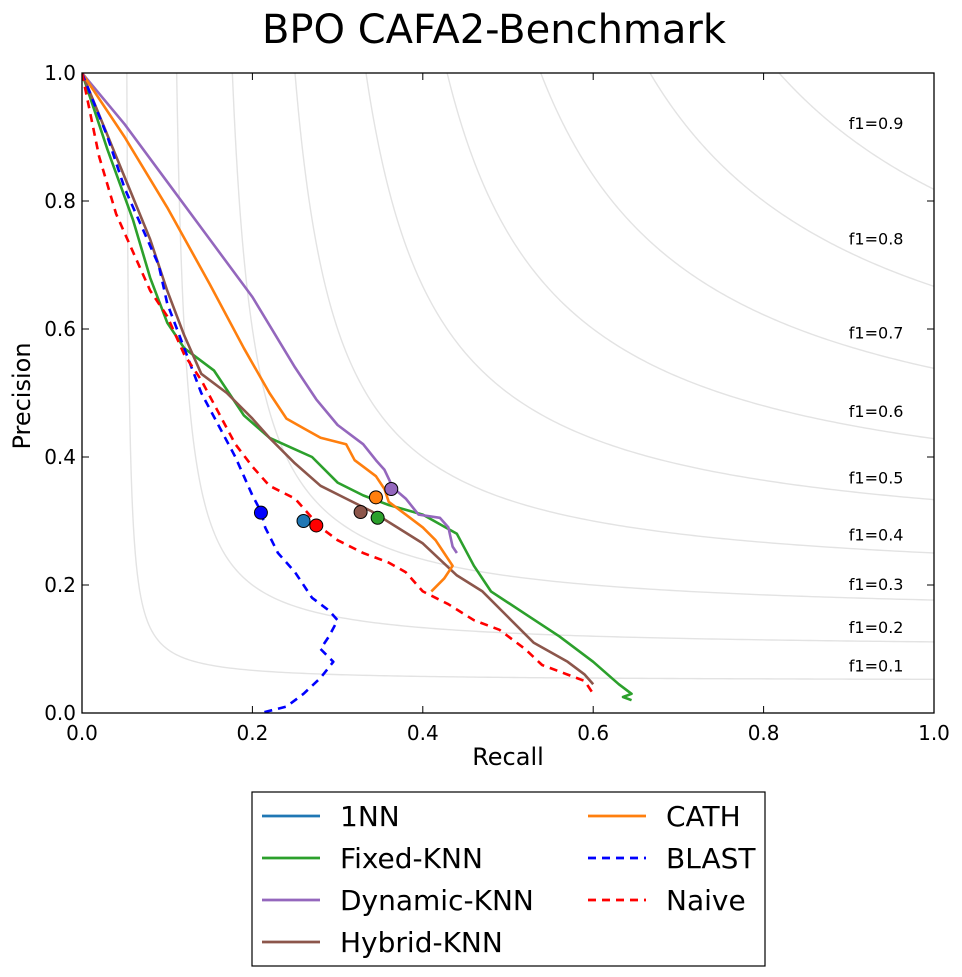 This screenshot has width=962, height=977. Describe the element at coordinates (876, 665) in the screenshot. I see `iso-f1-label: f1=0.1` at that location.